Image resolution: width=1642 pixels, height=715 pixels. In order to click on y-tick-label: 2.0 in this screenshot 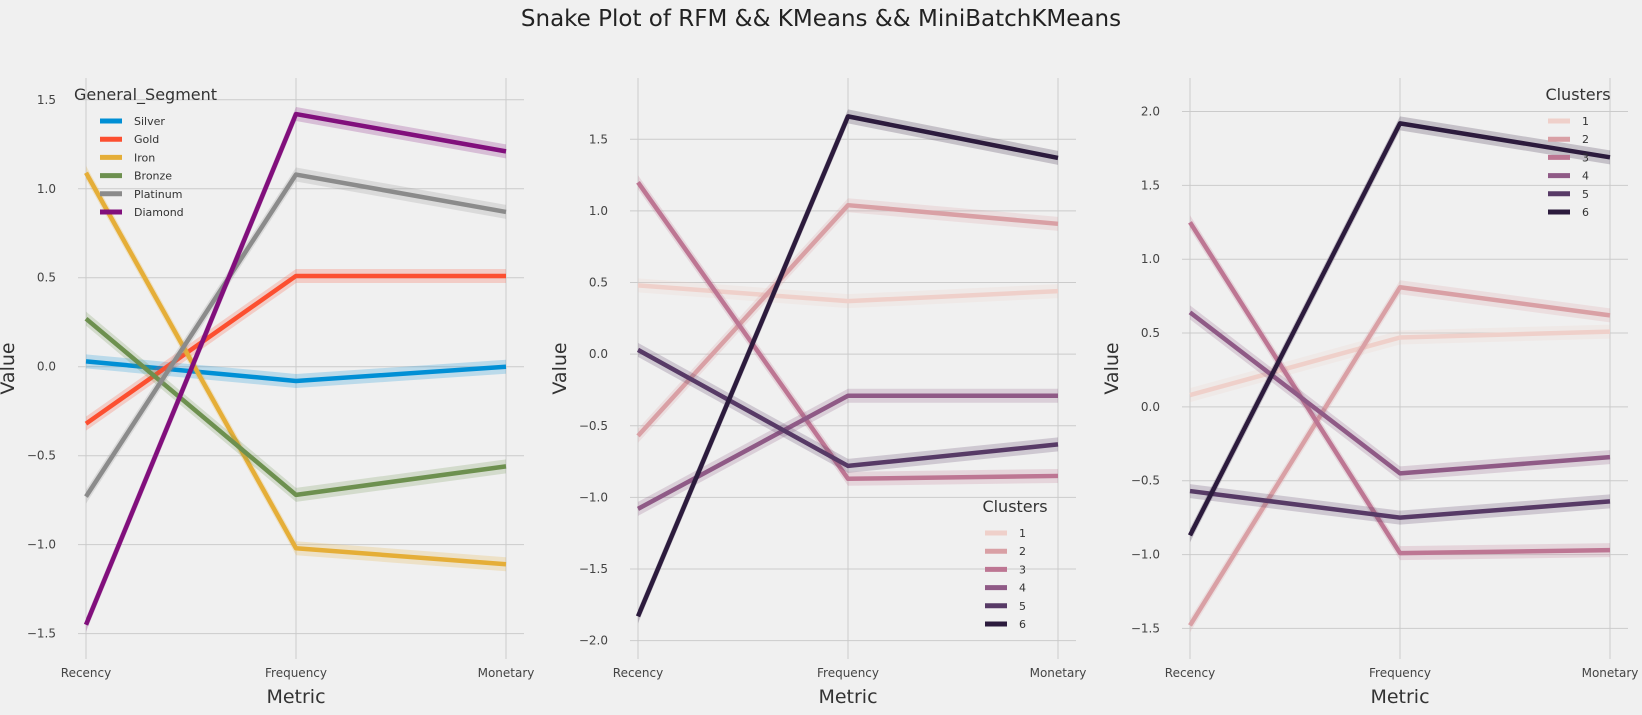, I will do `click(1150, 112)`.